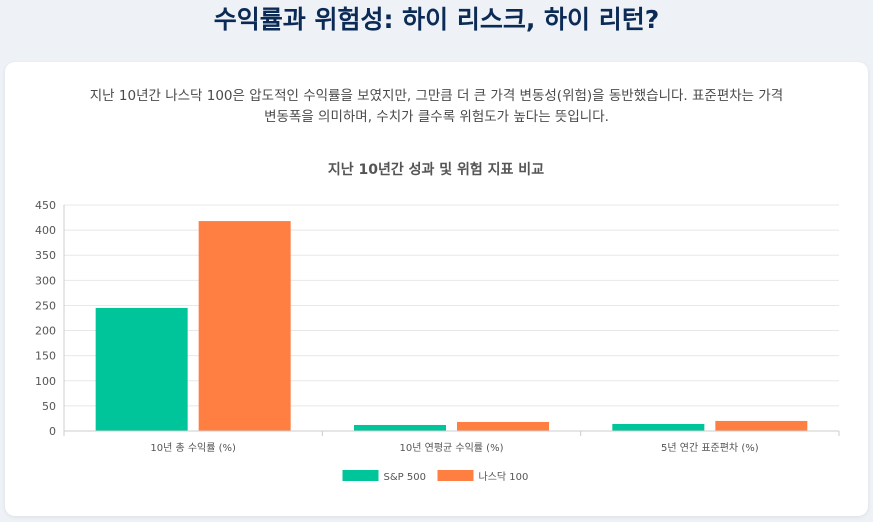 Image resolution: width=873 pixels, height=522 pixels. I want to click on y-tick-label: 250, so click(45, 305).